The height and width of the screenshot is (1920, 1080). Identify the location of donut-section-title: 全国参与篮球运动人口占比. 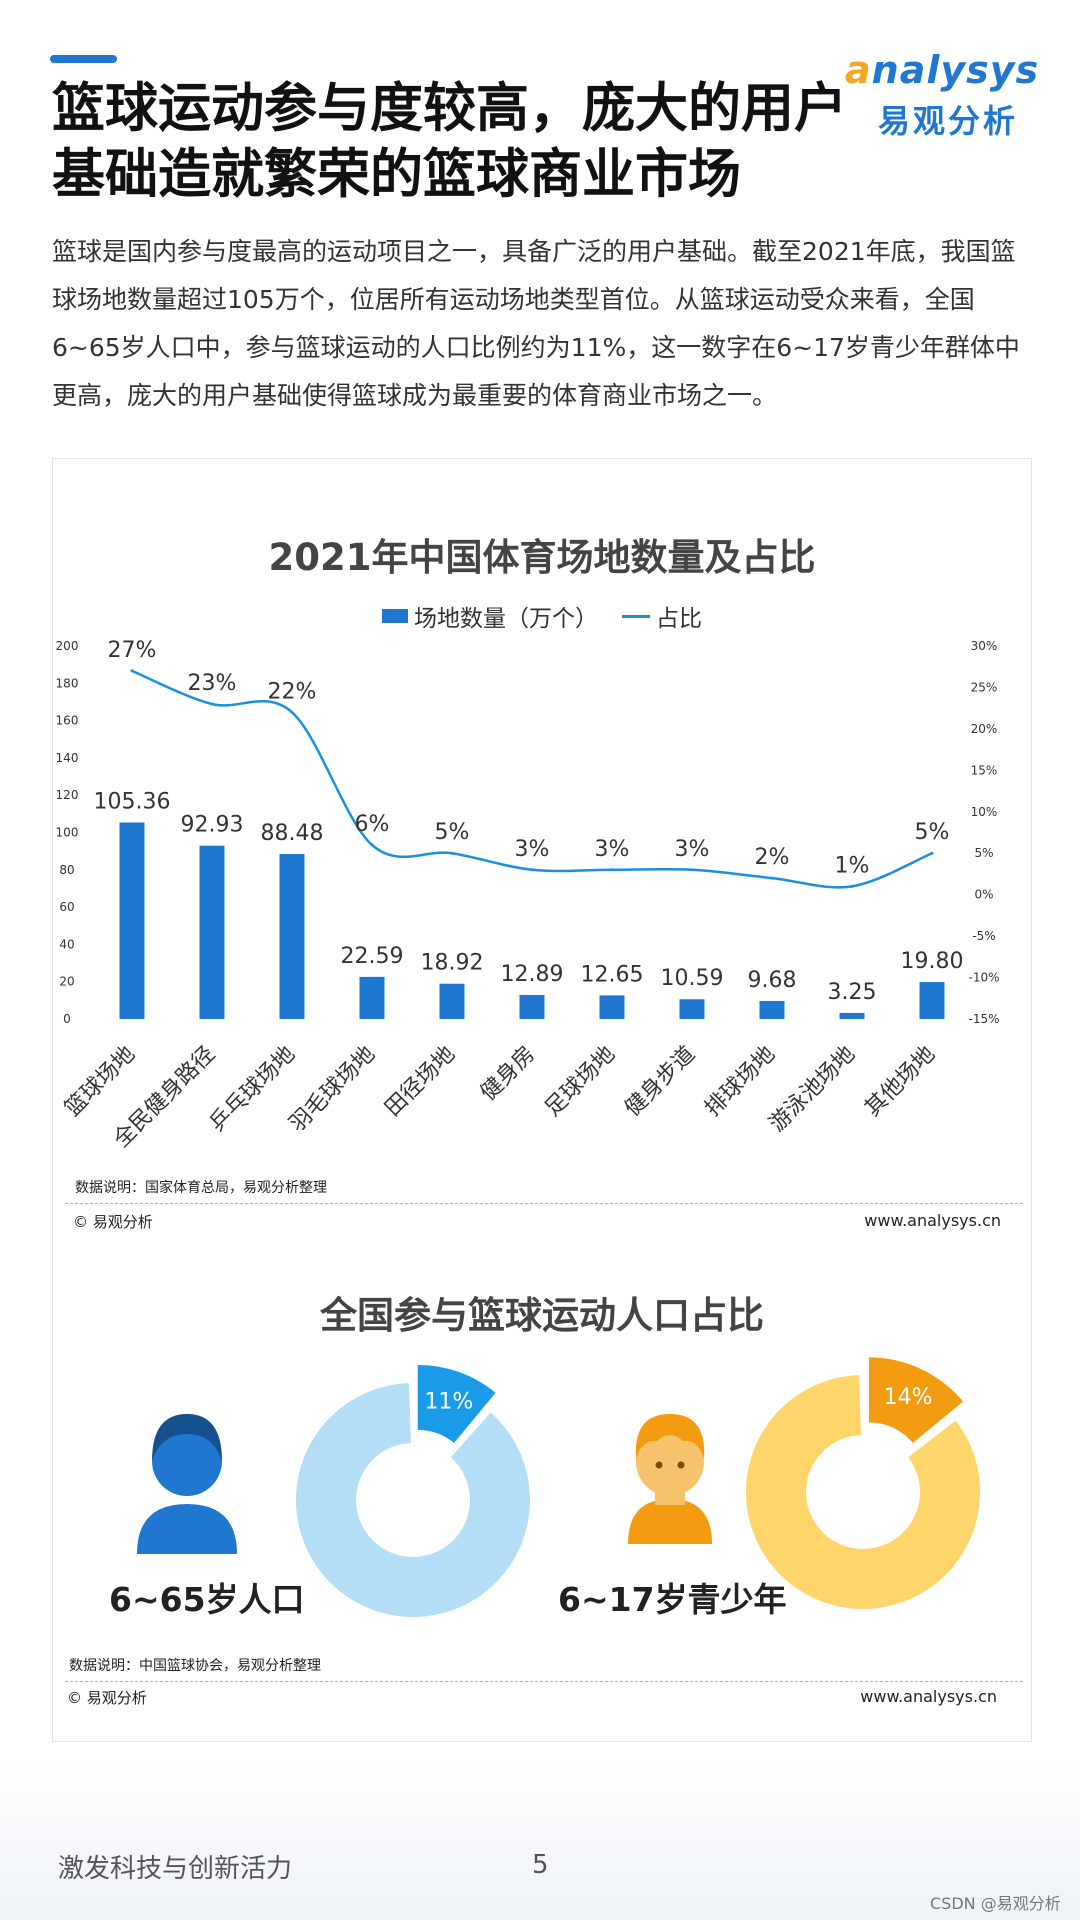
(542, 1315).